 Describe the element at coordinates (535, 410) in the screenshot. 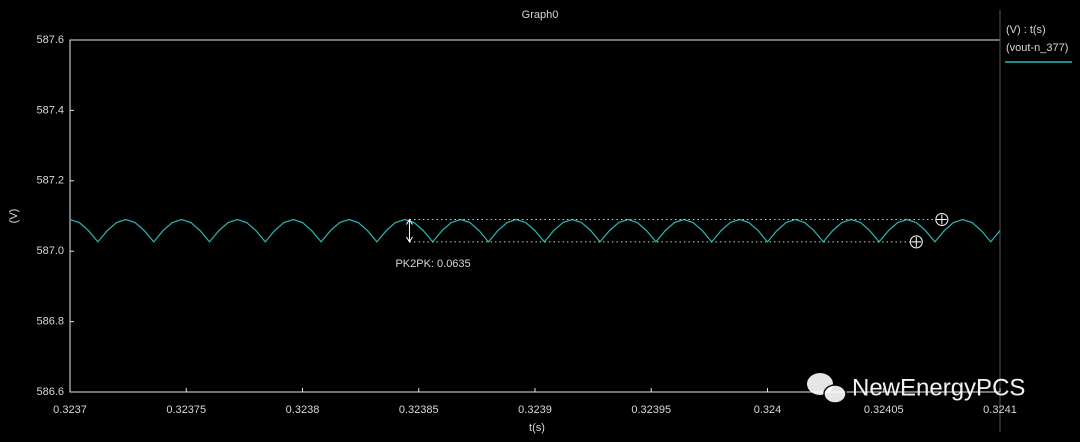

I see `x-tick-label: 0.3239` at that location.